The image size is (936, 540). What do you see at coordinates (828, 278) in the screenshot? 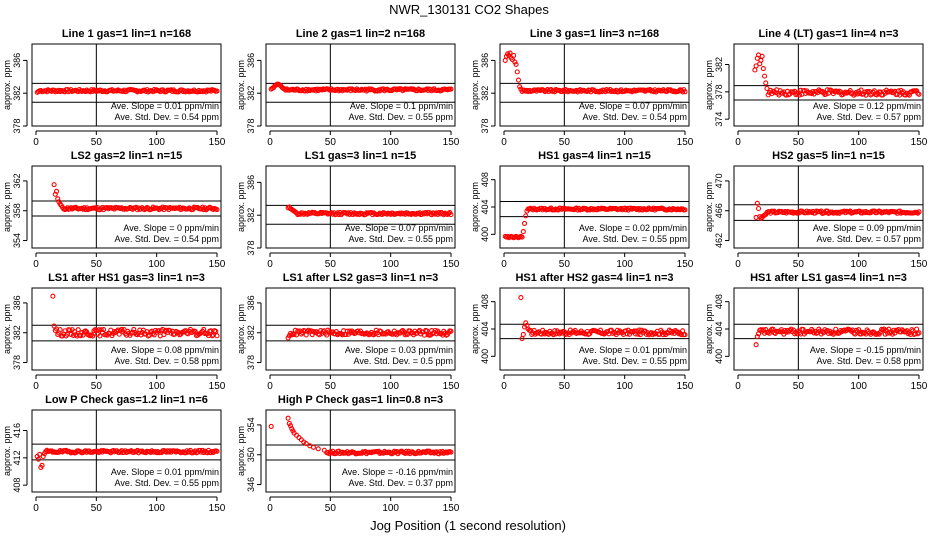
I see `panel-title: HS1 after LS1 gas=4 lin=1 n=3` at bounding box center [828, 278].